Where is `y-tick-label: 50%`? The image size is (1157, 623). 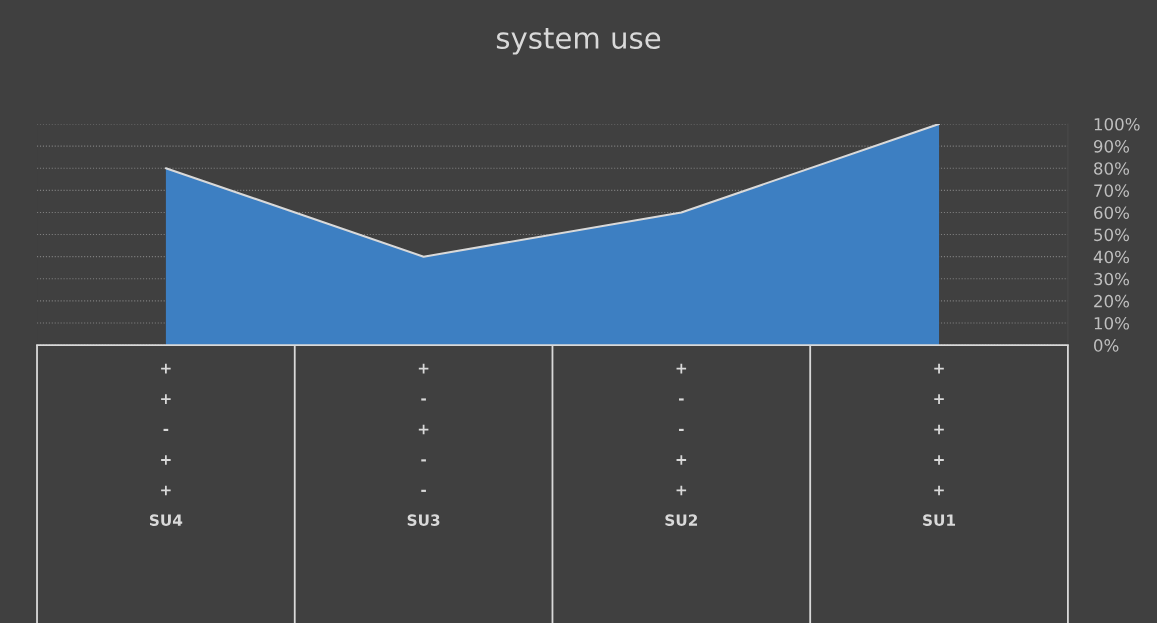
y-tick-label: 50% is located at coordinates (1112, 235).